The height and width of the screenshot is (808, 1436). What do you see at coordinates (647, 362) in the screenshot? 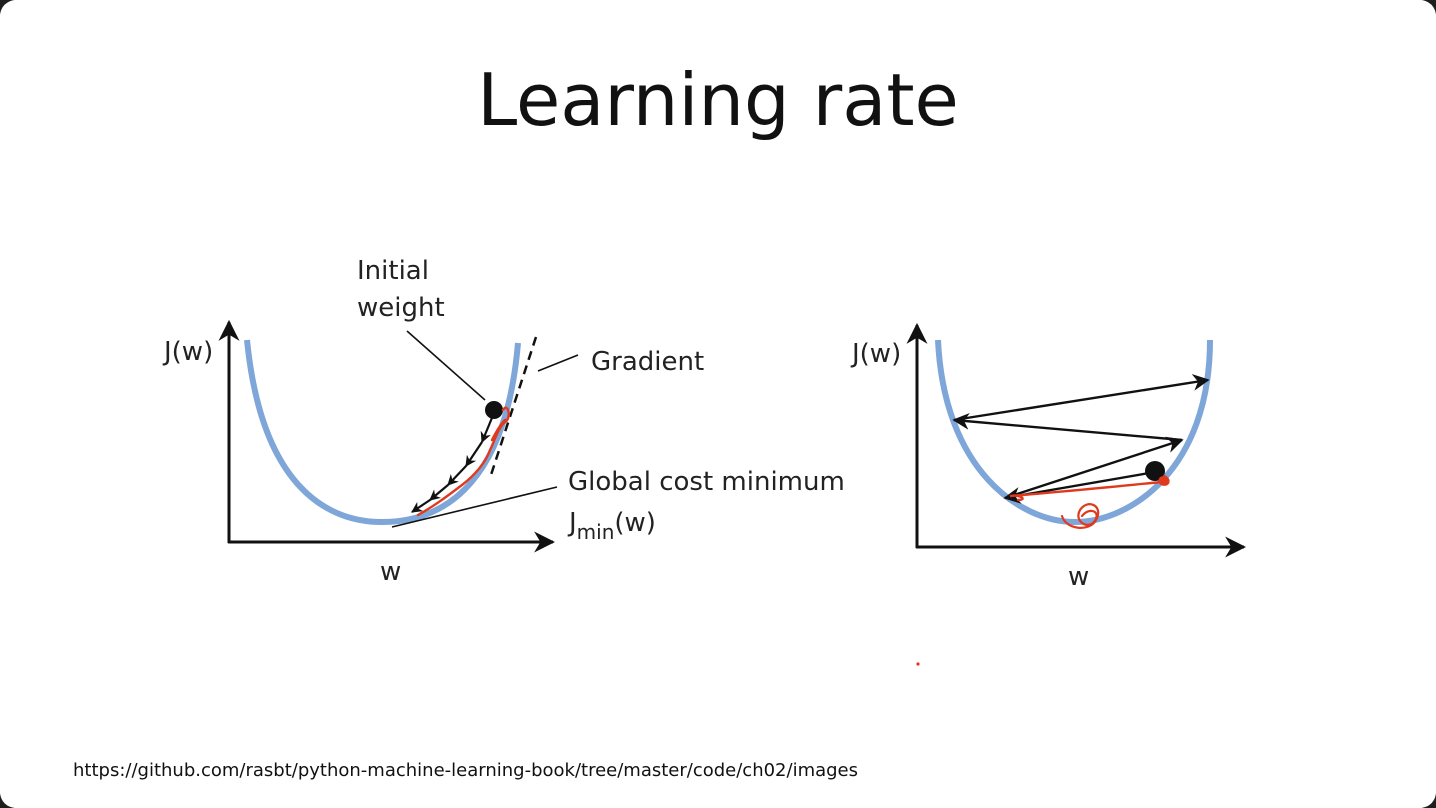
I see `gradient-label: Gradient` at bounding box center [647, 362].